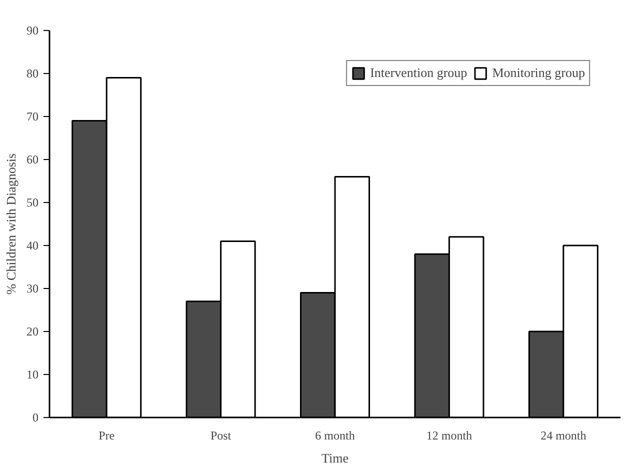  Describe the element at coordinates (538, 73) in the screenshot. I see `legend-label: Monitoring group` at that location.